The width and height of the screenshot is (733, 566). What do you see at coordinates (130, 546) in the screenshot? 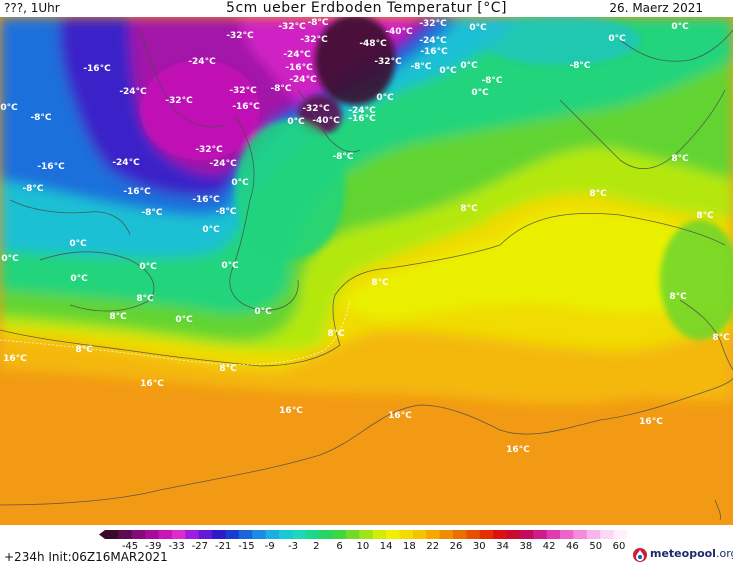
I see `legend-tick: -45` at bounding box center [130, 546].